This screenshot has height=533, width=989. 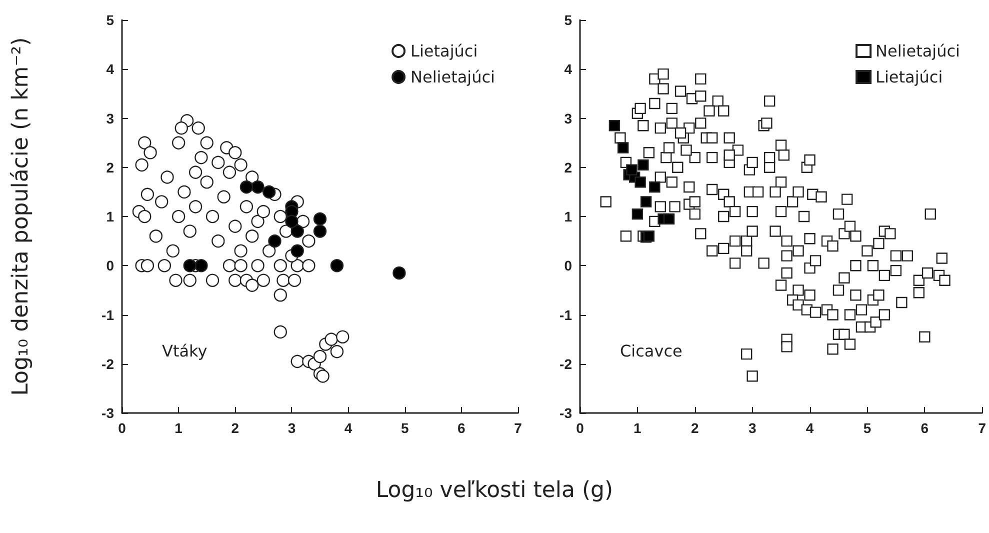 What do you see at coordinates (21, 216) in the screenshot?
I see `y-axis-title: Log₁₀ denzita populácie (n km⁻²)` at bounding box center [21, 216].